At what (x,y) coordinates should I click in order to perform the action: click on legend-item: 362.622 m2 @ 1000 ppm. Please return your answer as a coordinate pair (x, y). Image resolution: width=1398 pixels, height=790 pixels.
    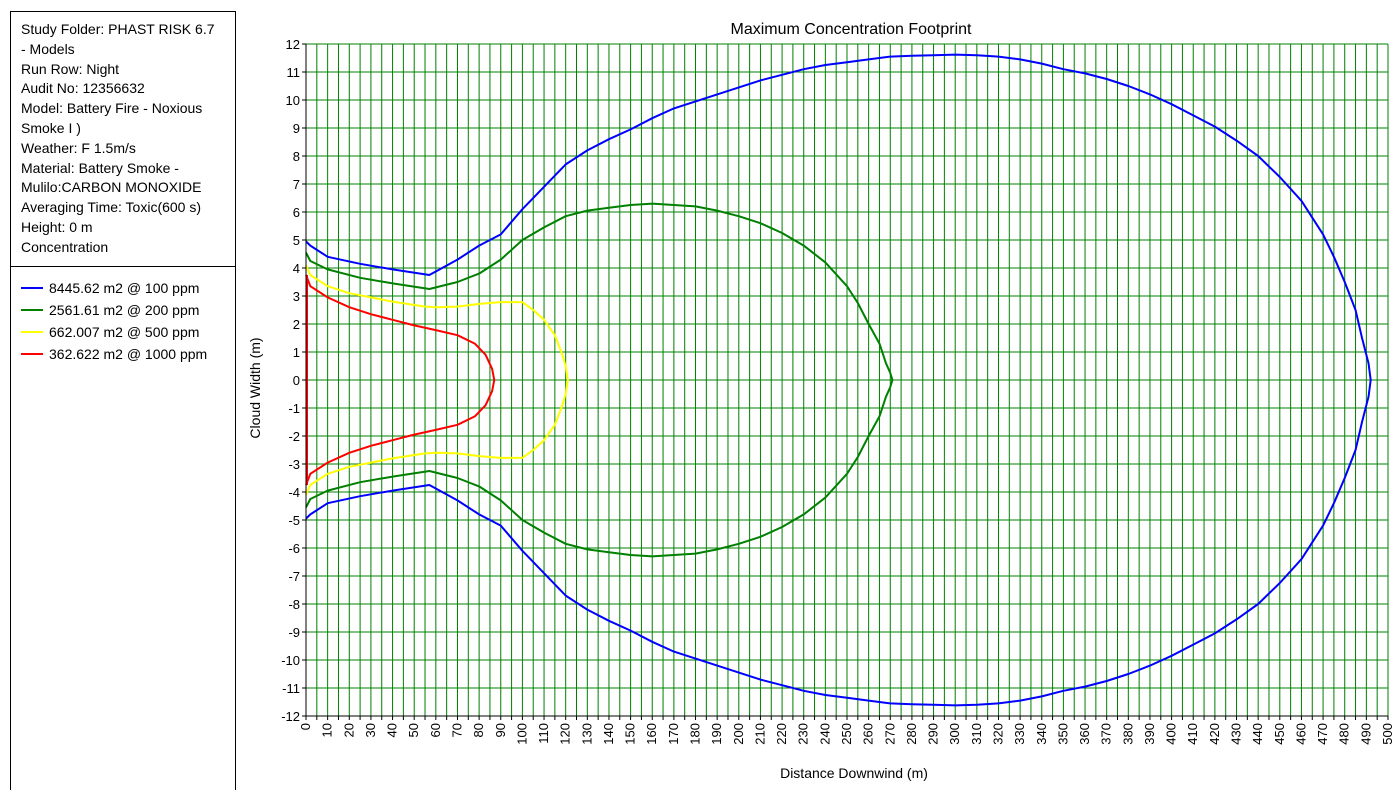
    Looking at the image, I should click on (128, 354).